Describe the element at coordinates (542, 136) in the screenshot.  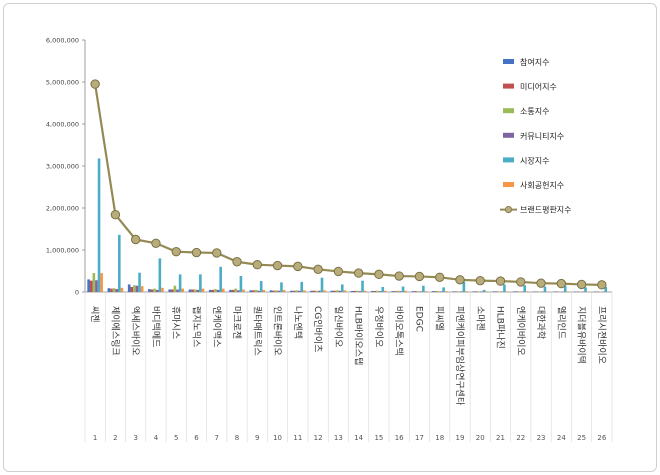
I see `legend-entry: 커뮤니티지수` at that location.